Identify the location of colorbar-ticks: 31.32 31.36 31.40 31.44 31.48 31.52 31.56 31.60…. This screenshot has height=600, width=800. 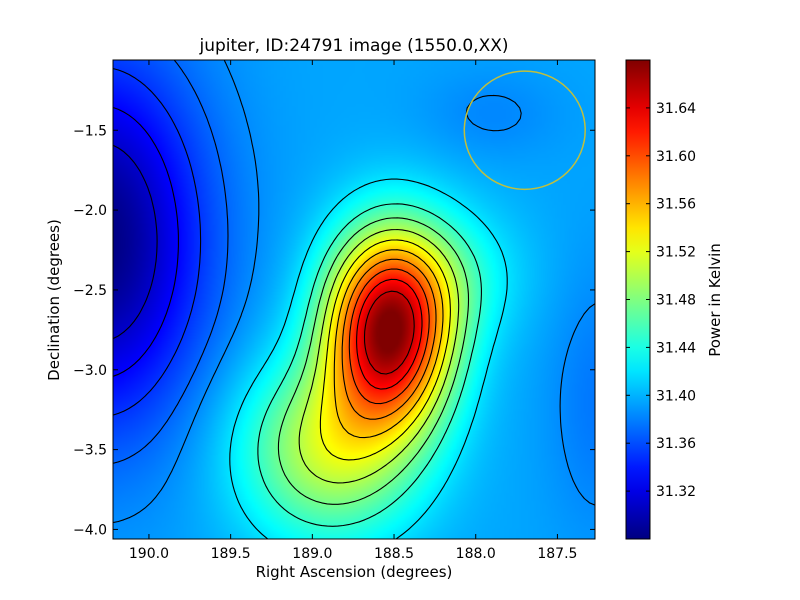
(661, 300).